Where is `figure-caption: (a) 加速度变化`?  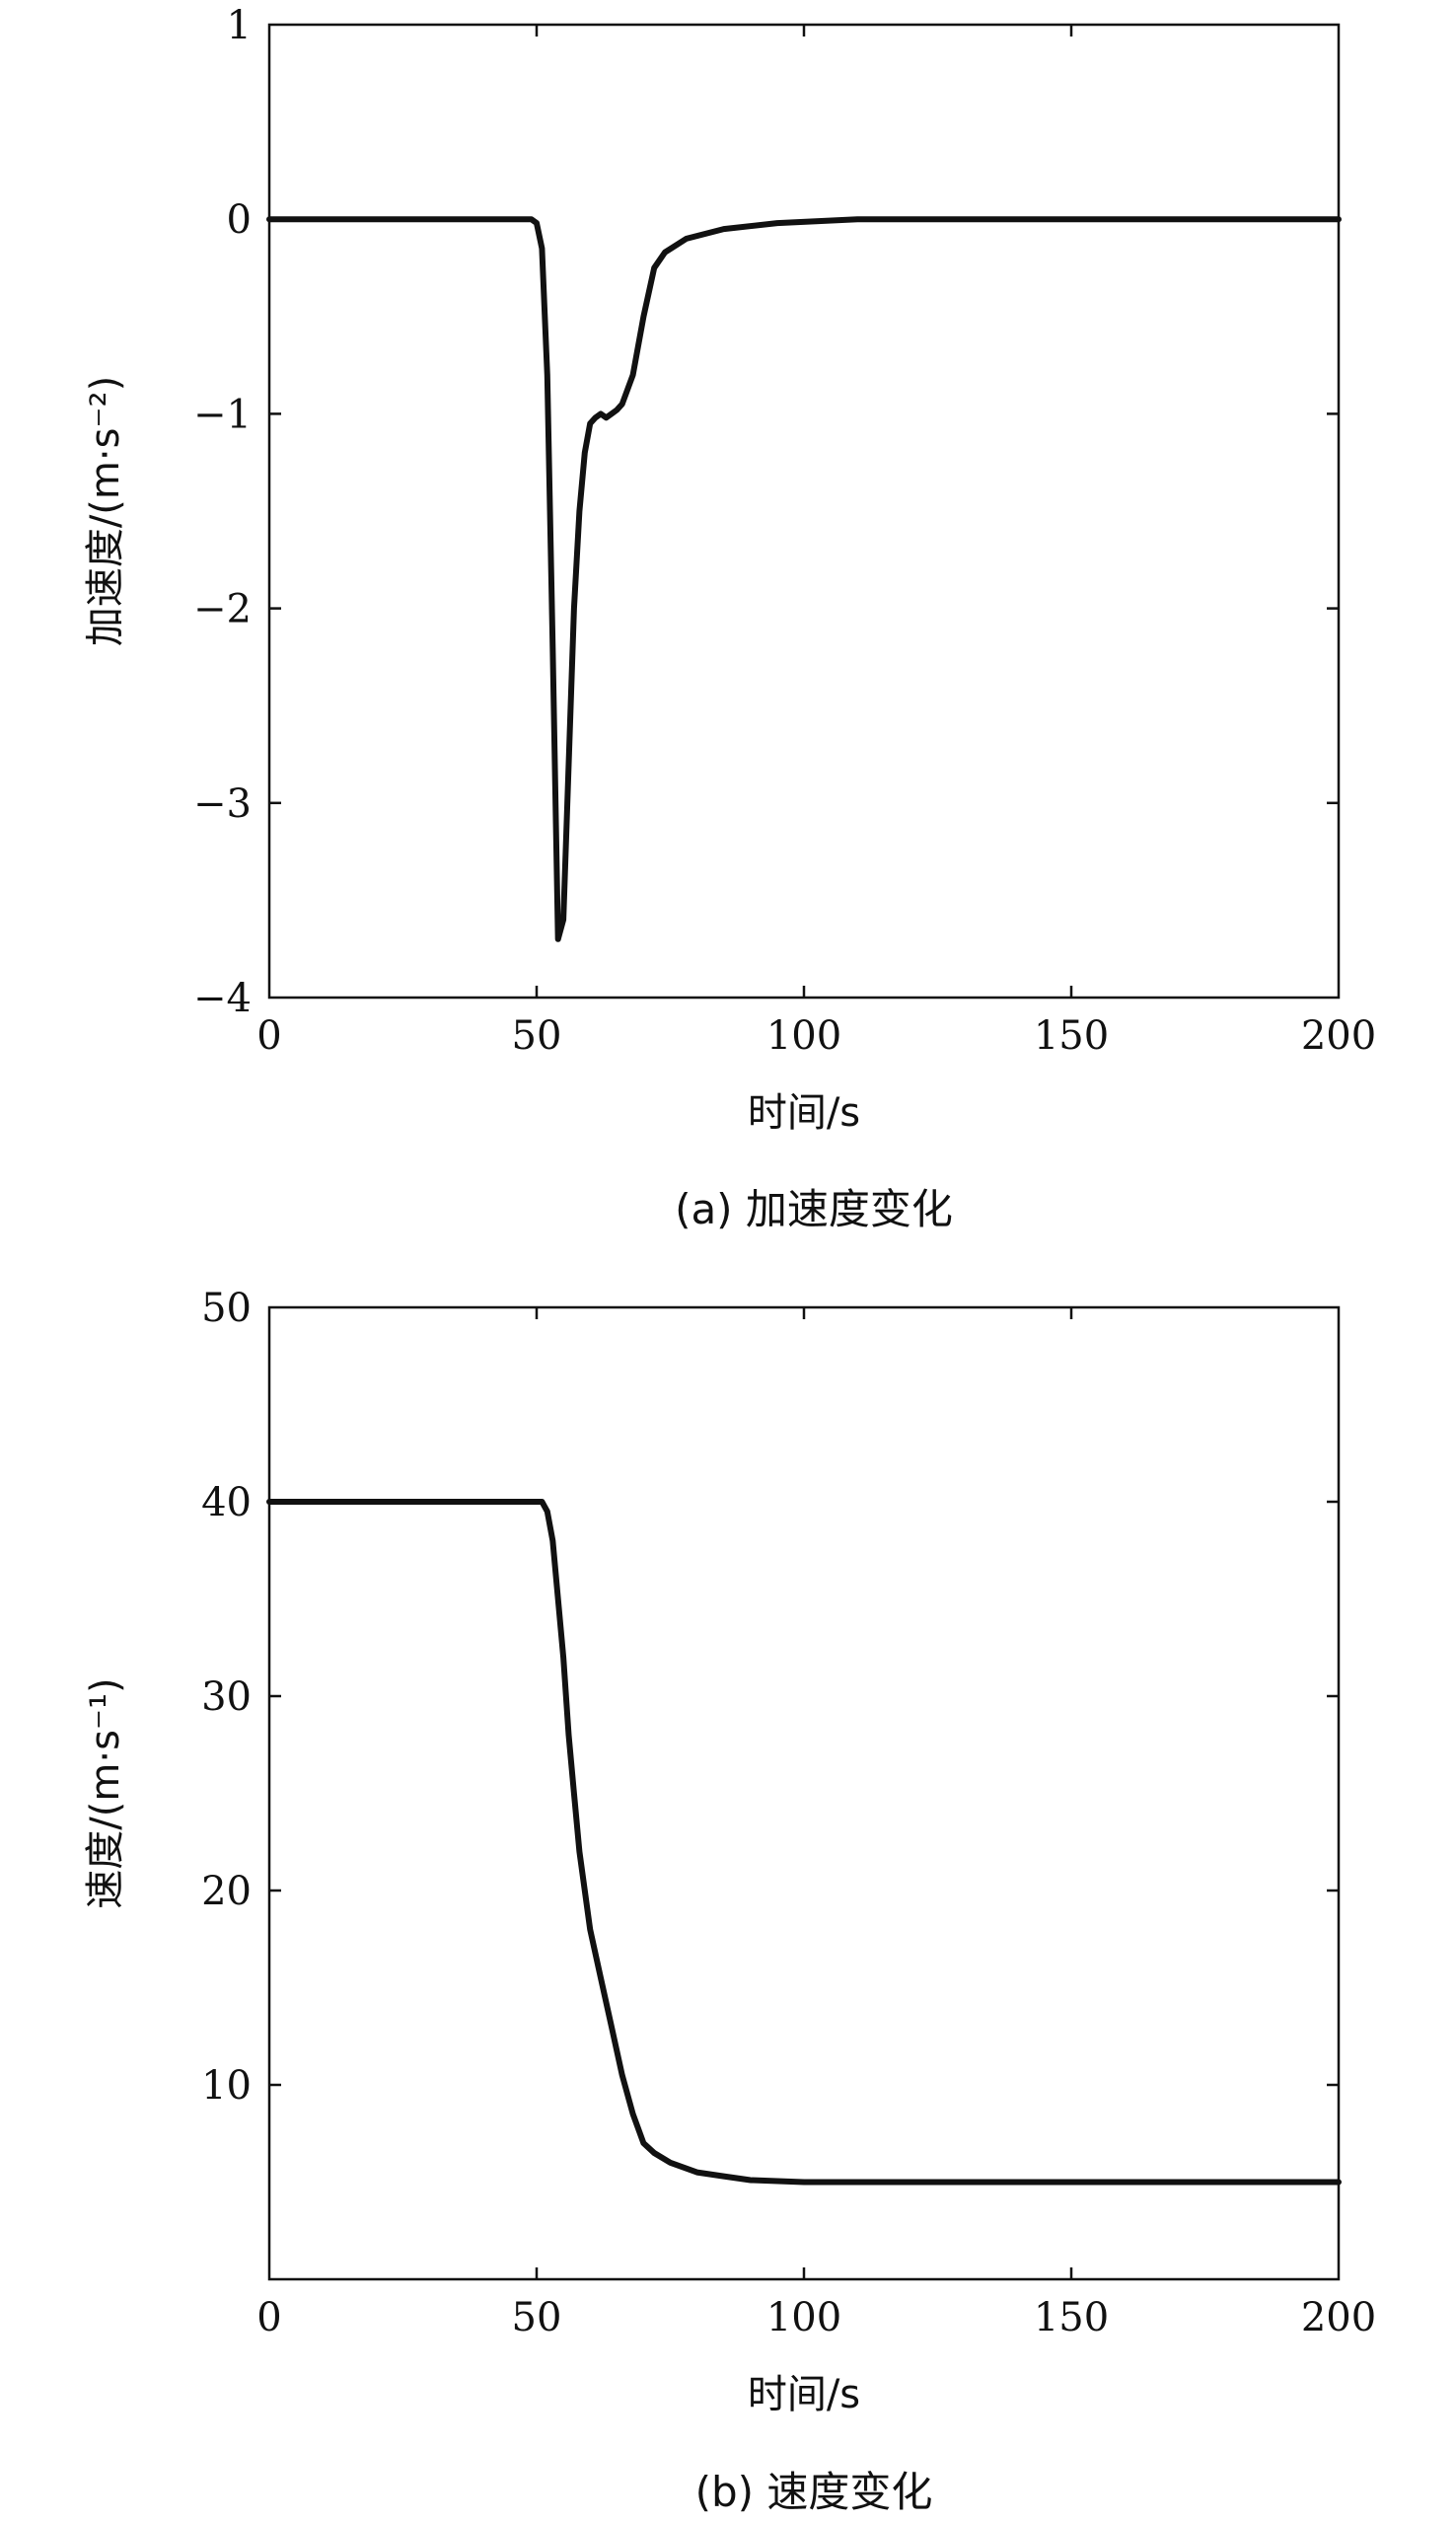
figure-caption: (a) 加速度变化 is located at coordinates (814, 1209).